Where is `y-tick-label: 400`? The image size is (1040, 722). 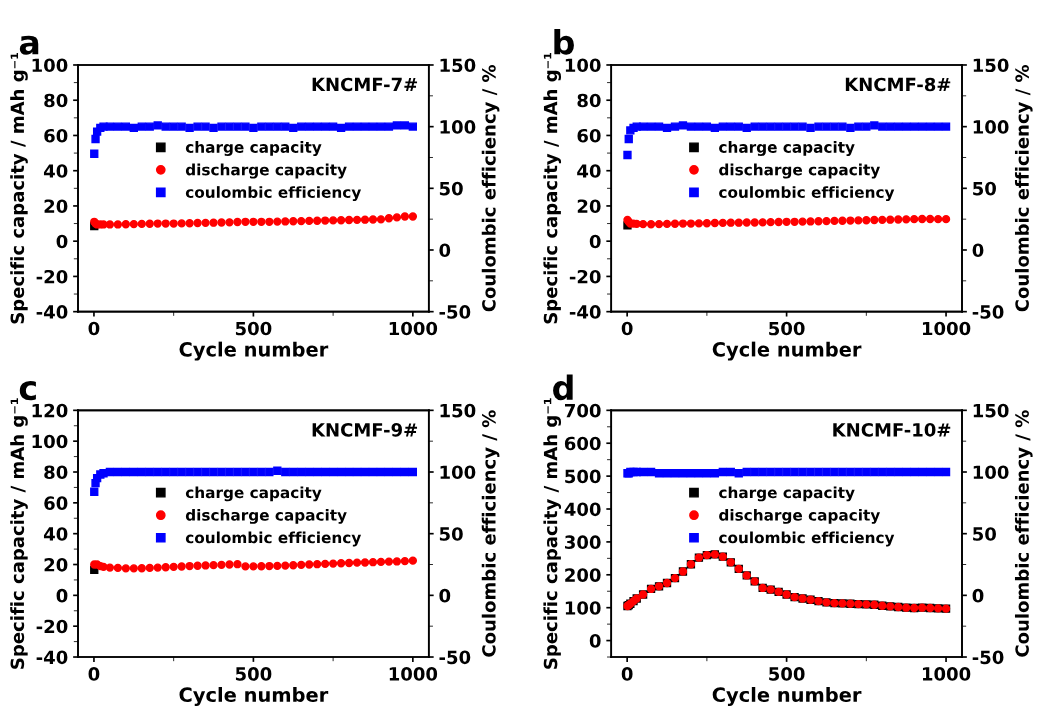 y-tick-label: 400 is located at coordinates (582, 509).